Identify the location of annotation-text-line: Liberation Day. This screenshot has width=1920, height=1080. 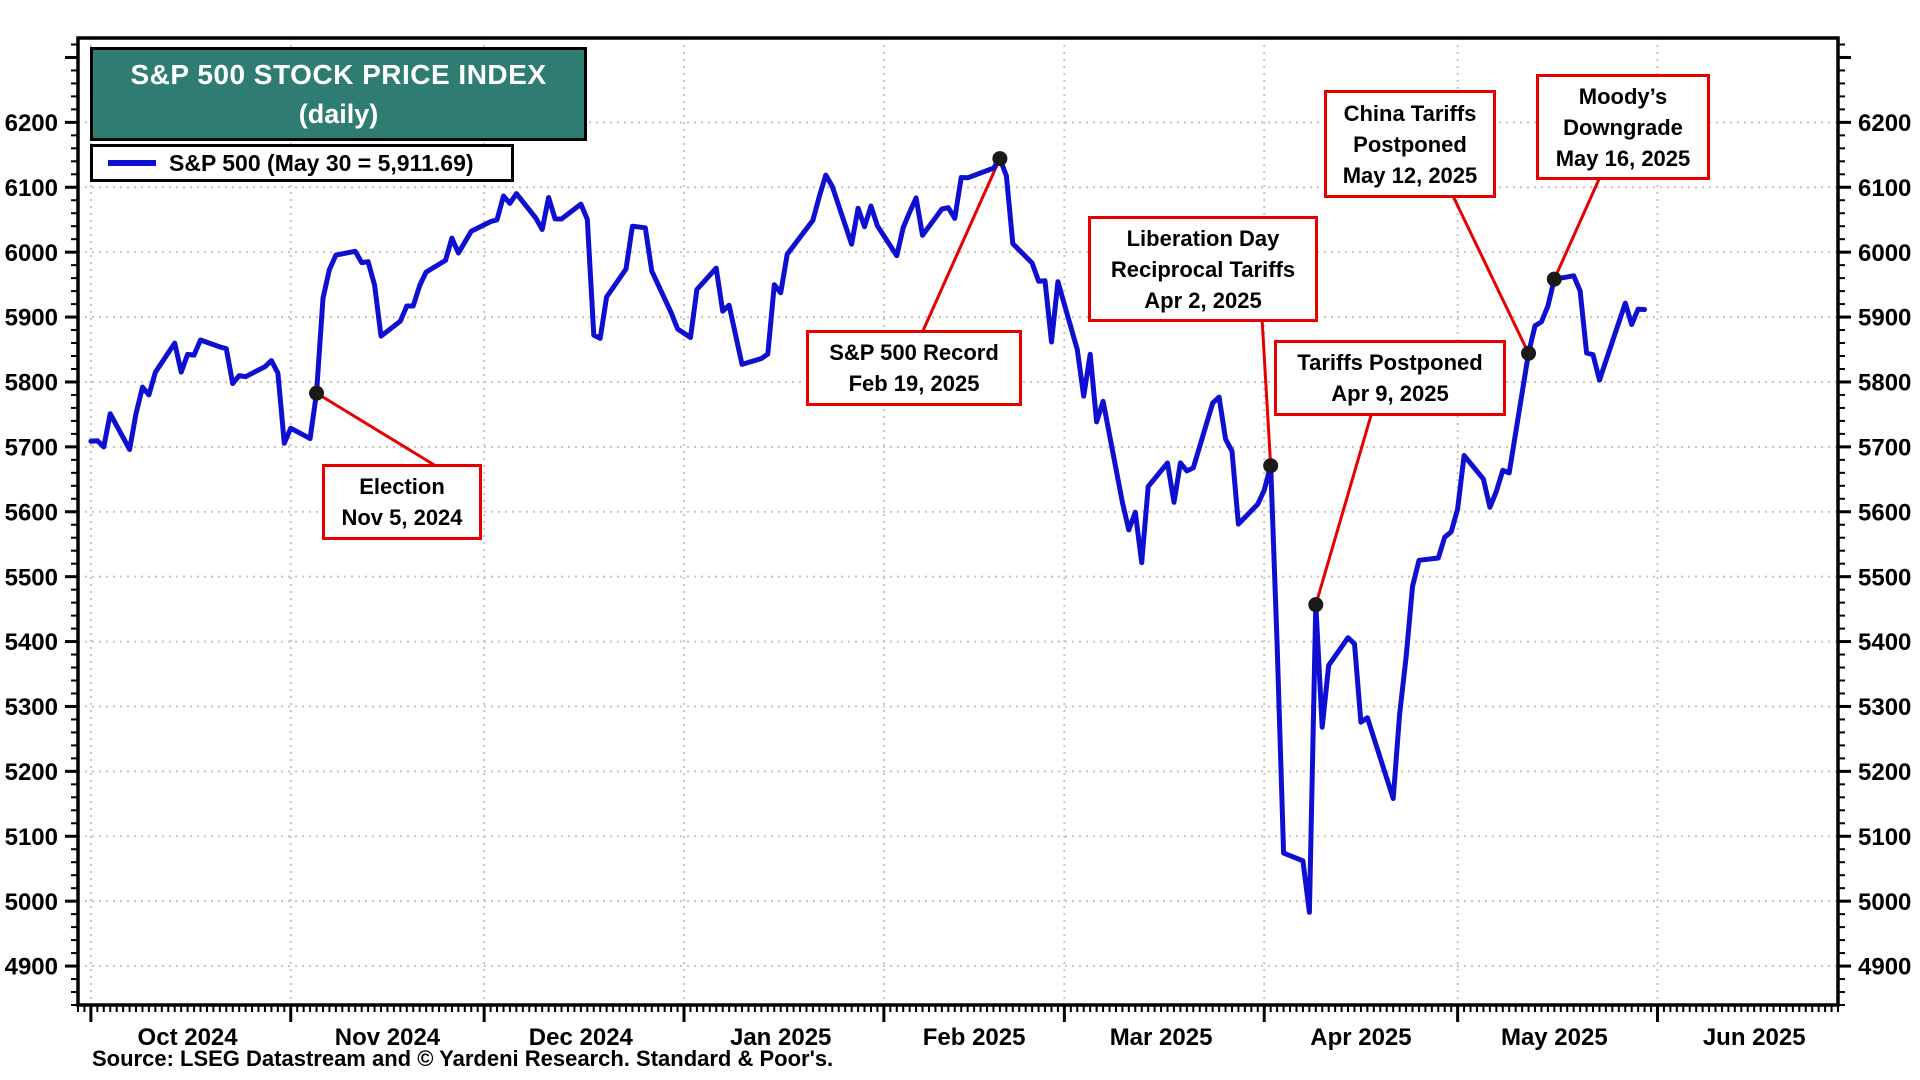
(1203, 238).